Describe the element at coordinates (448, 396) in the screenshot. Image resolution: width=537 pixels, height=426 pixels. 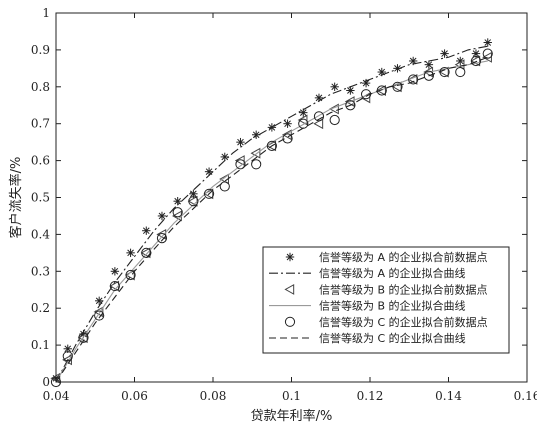
I see `x-tick-label: 0.14` at that location.